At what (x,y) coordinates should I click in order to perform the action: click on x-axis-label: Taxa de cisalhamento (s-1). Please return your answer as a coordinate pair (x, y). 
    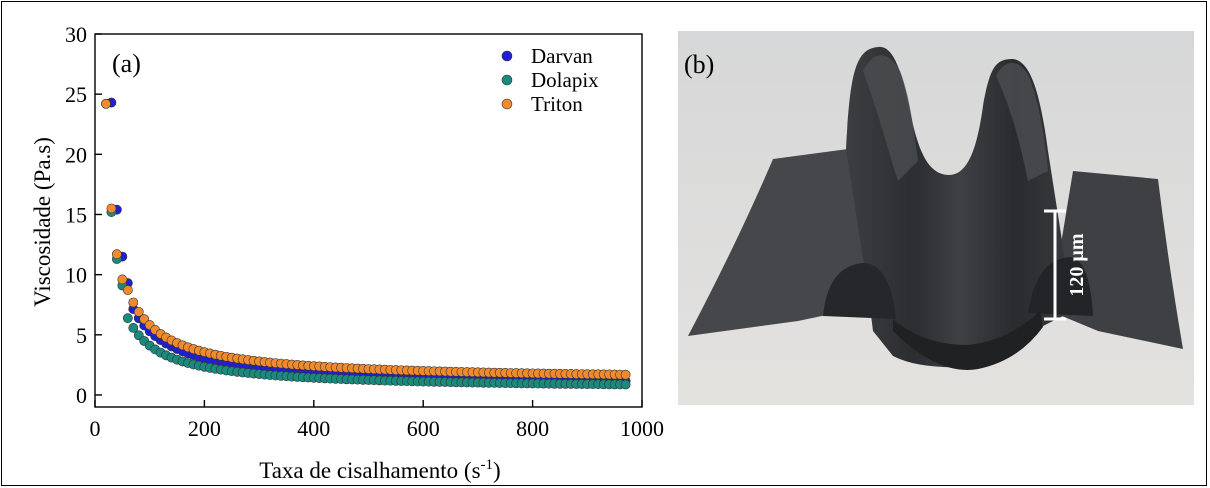
    Looking at the image, I should click on (379, 470).